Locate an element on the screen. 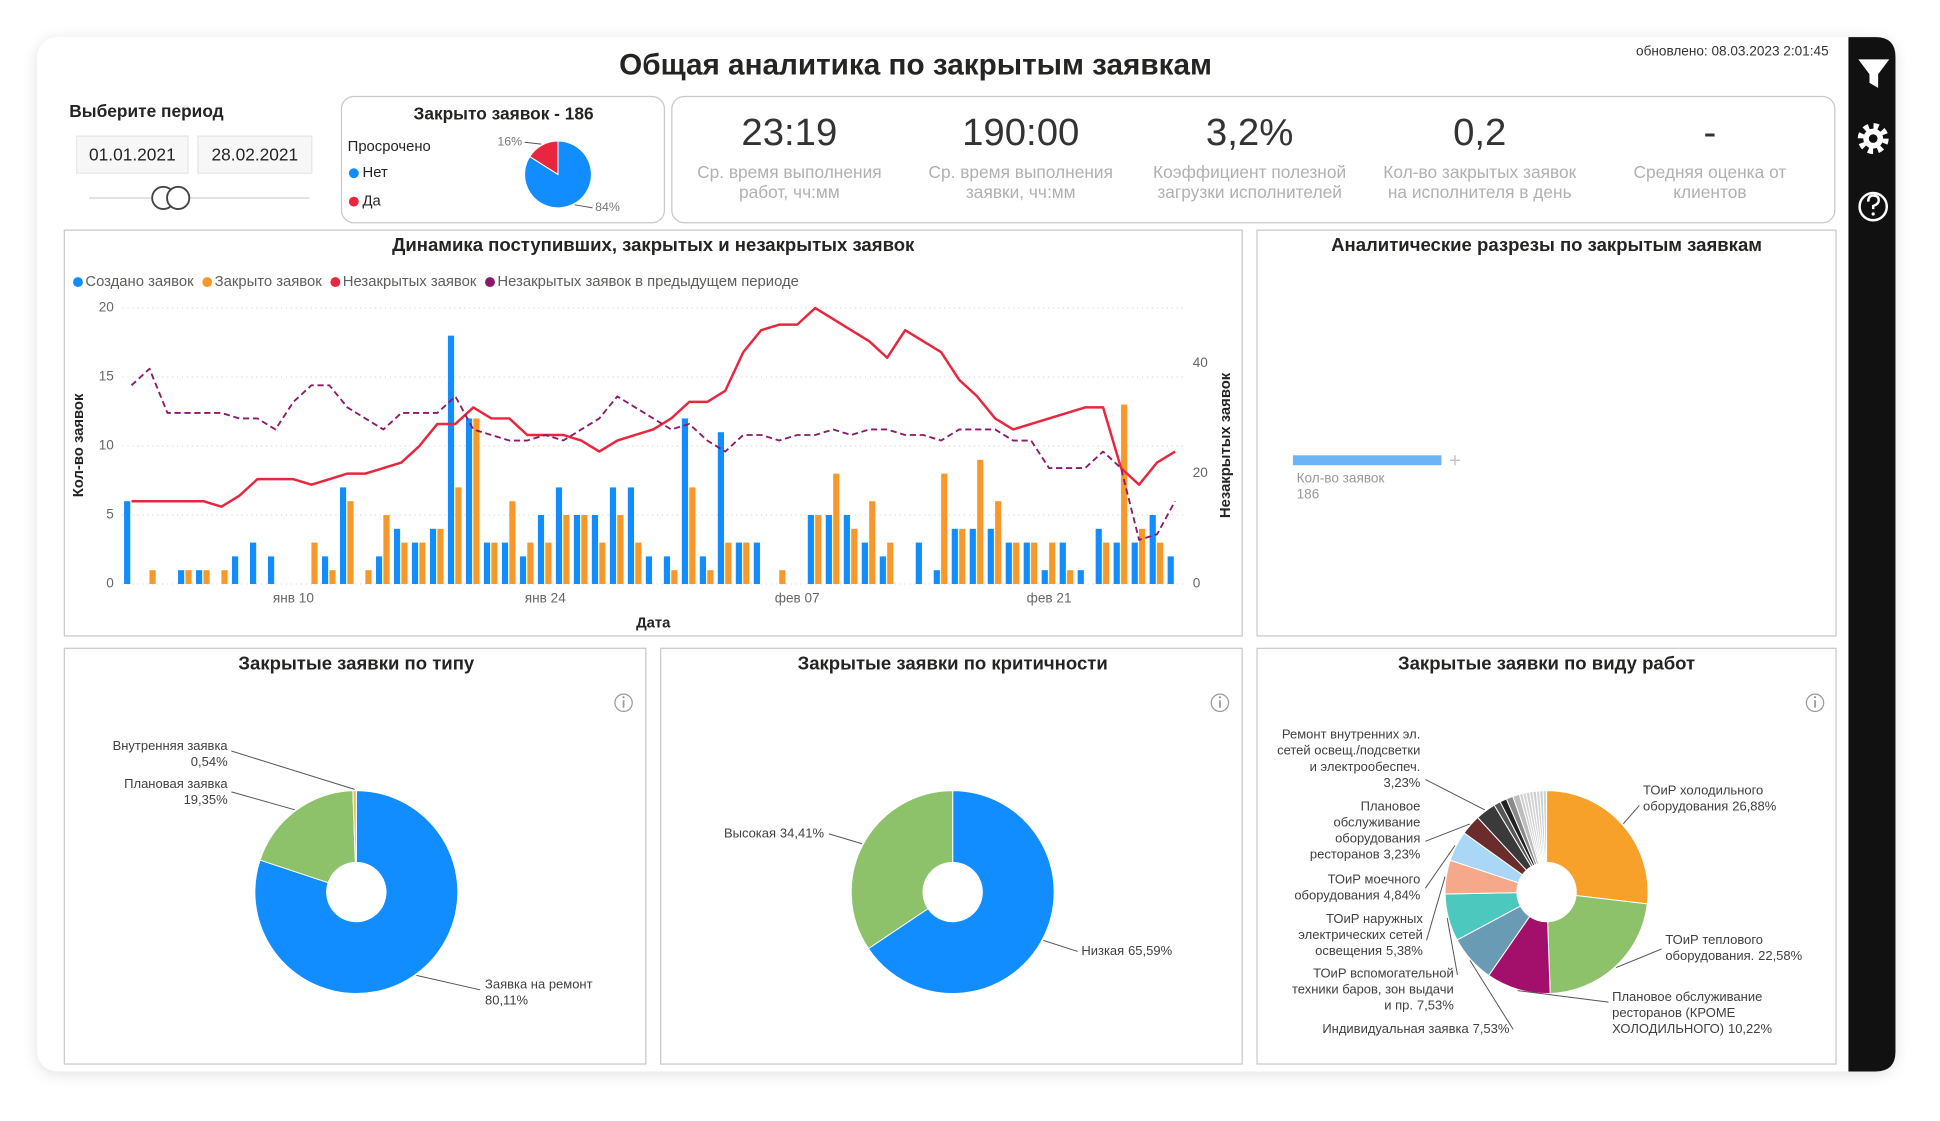 The image size is (1940, 1121). label-box: Низкая 65,59% is located at coordinates (1126, 951).